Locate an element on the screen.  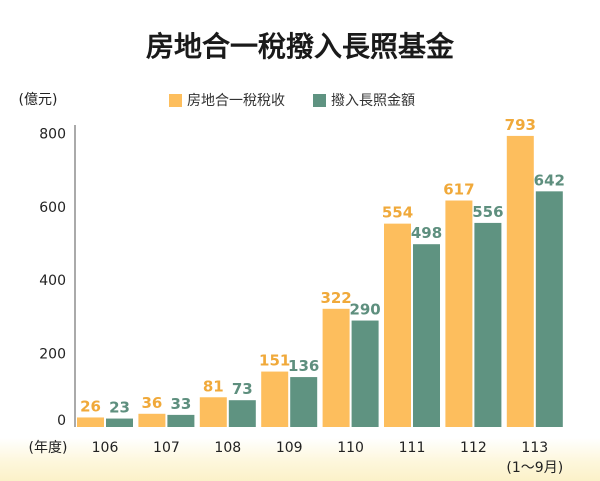
y-tick-label: 400 is located at coordinates (52, 281).